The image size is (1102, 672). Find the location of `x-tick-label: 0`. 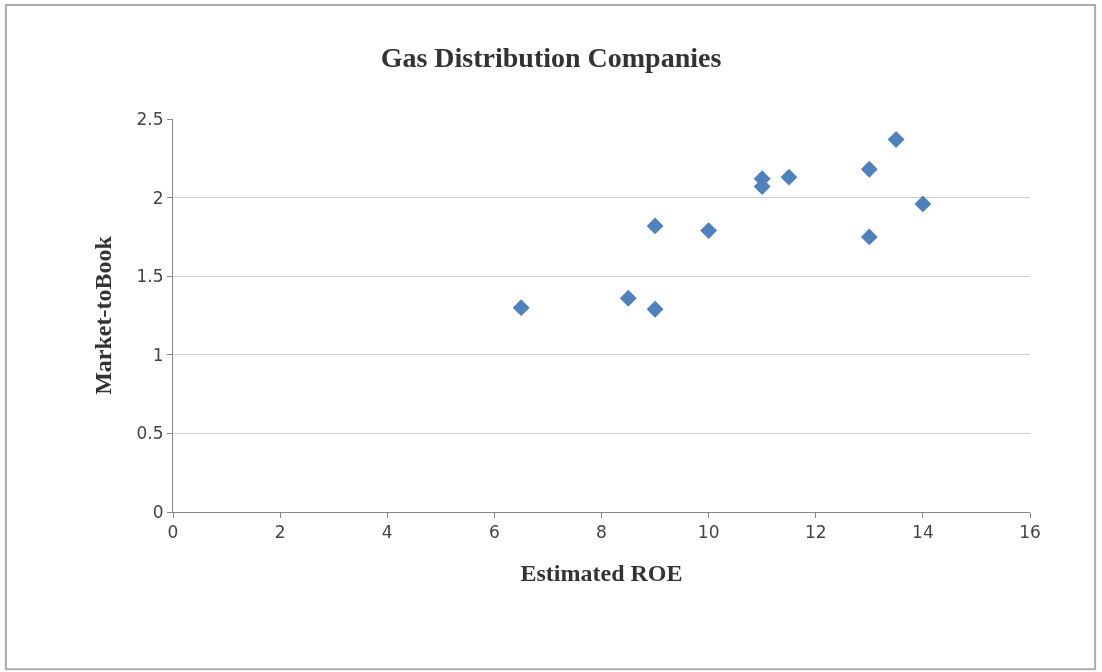

x-tick-label: 0 is located at coordinates (173, 532).